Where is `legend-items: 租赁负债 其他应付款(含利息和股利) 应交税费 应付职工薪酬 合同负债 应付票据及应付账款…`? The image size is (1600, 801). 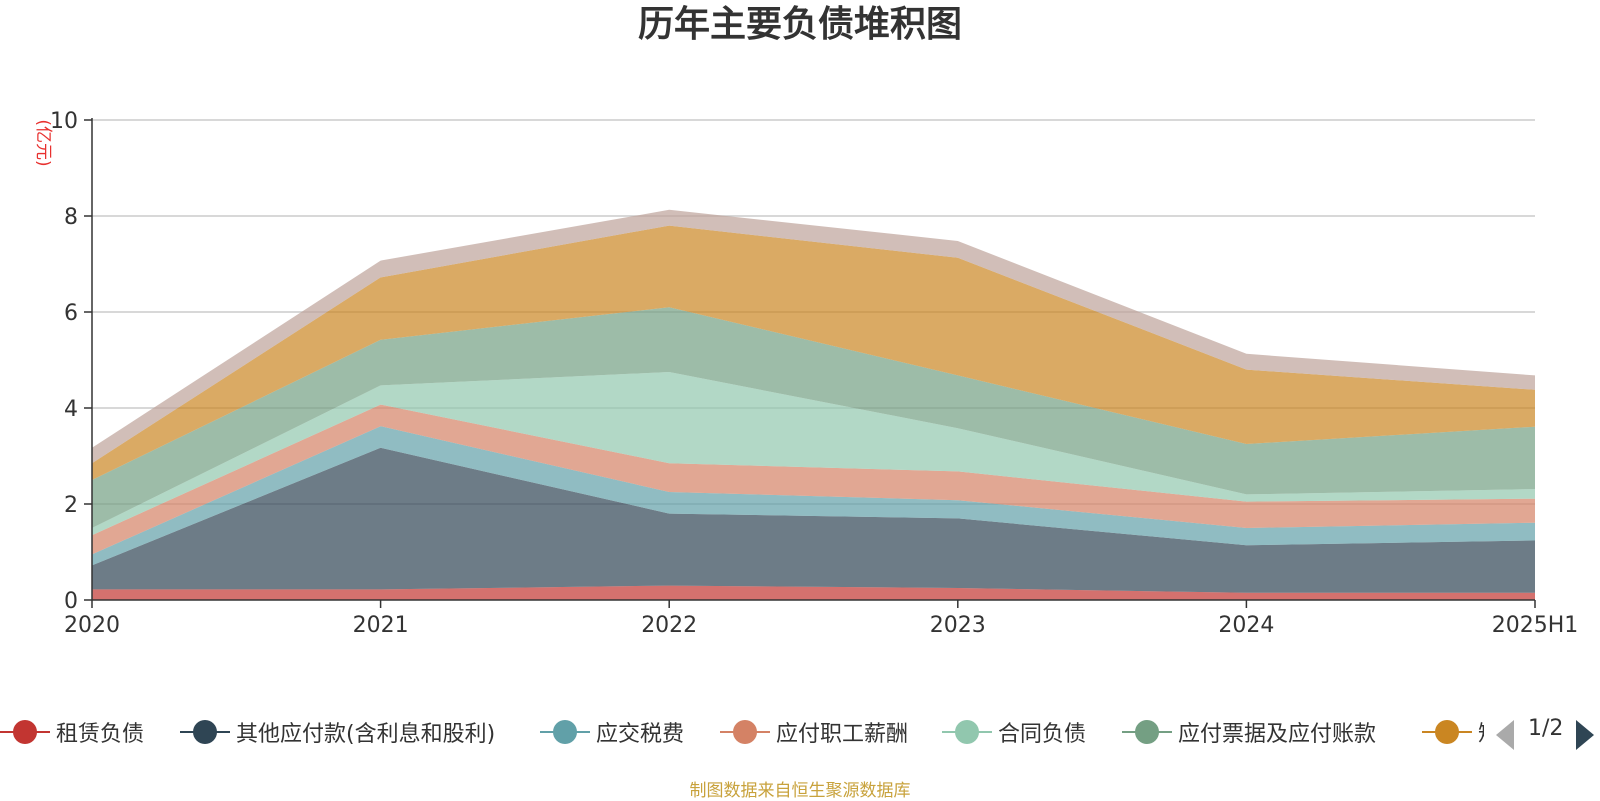 legend-items: 租赁负债 其他应付款(含利息和股利) 应交税费 应付职工薪酬 合同负债 应付票据及应付账款… is located at coordinates (742, 732).